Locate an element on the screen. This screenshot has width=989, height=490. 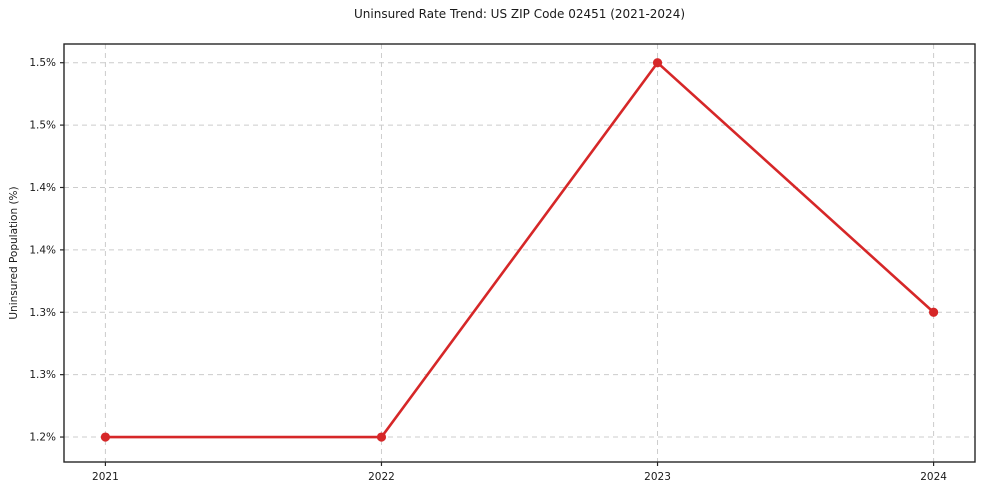
x-tick-label: 2021 is located at coordinates (105, 477).